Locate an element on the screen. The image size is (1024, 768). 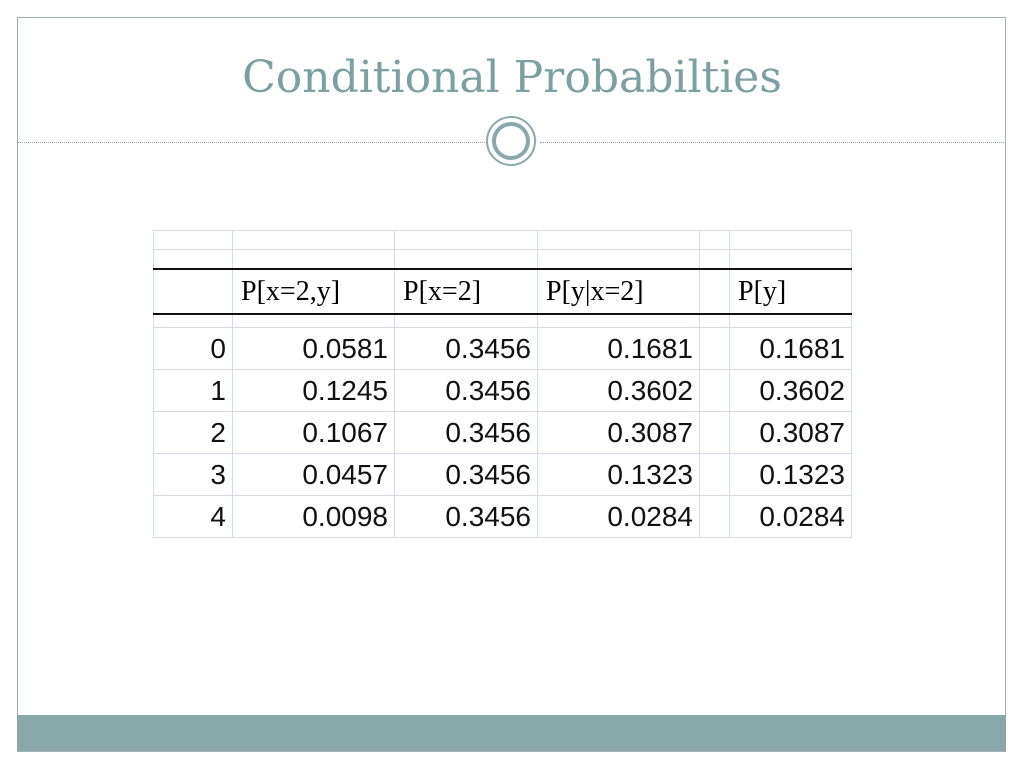
footer-bar is located at coordinates (511, 733).